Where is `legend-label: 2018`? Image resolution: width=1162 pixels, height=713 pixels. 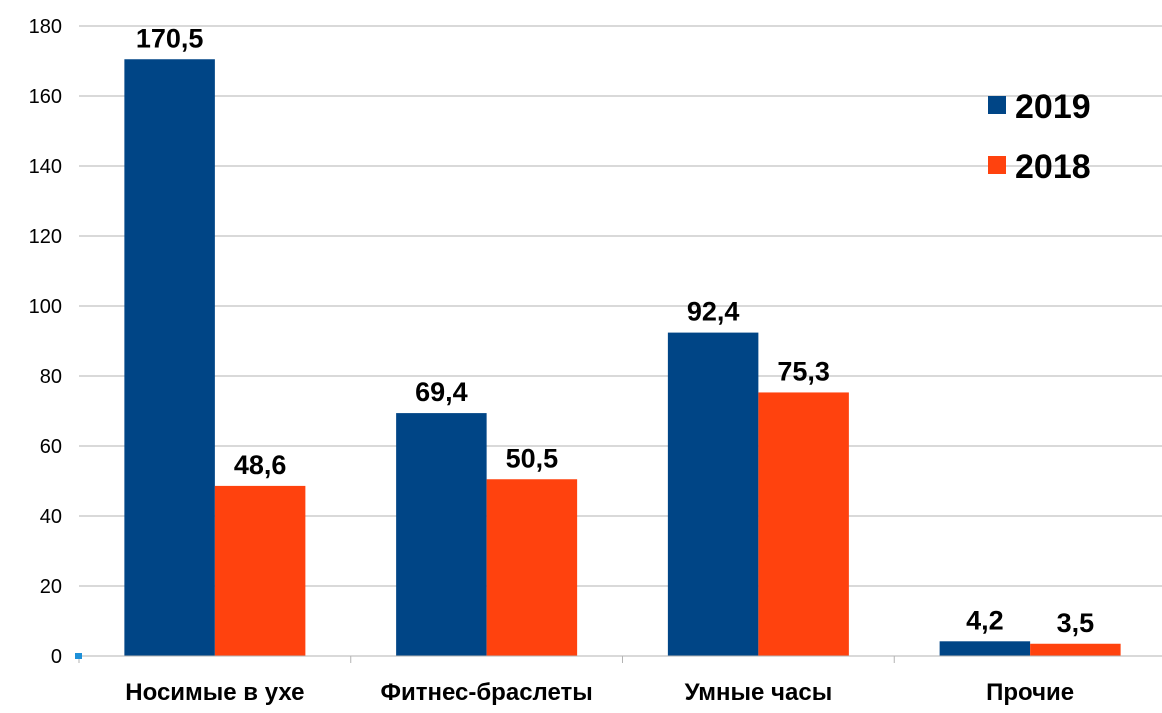 legend-label: 2018 is located at coordinates (1053, 167).